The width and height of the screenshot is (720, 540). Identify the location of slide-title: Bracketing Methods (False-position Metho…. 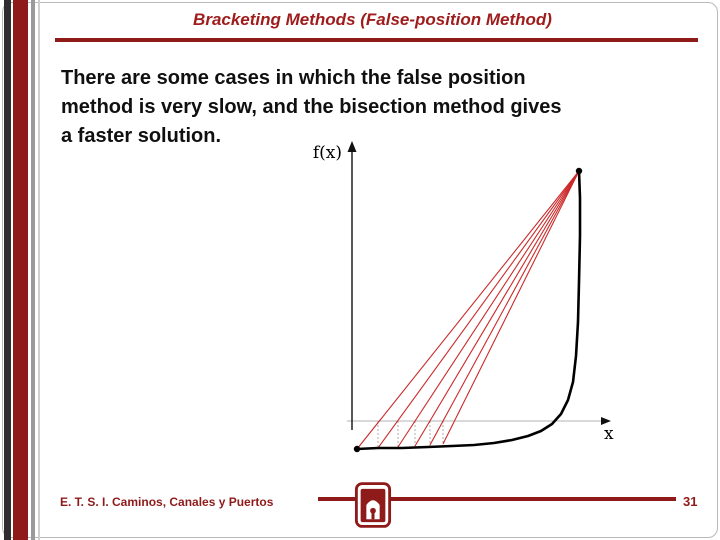
(372, 19).